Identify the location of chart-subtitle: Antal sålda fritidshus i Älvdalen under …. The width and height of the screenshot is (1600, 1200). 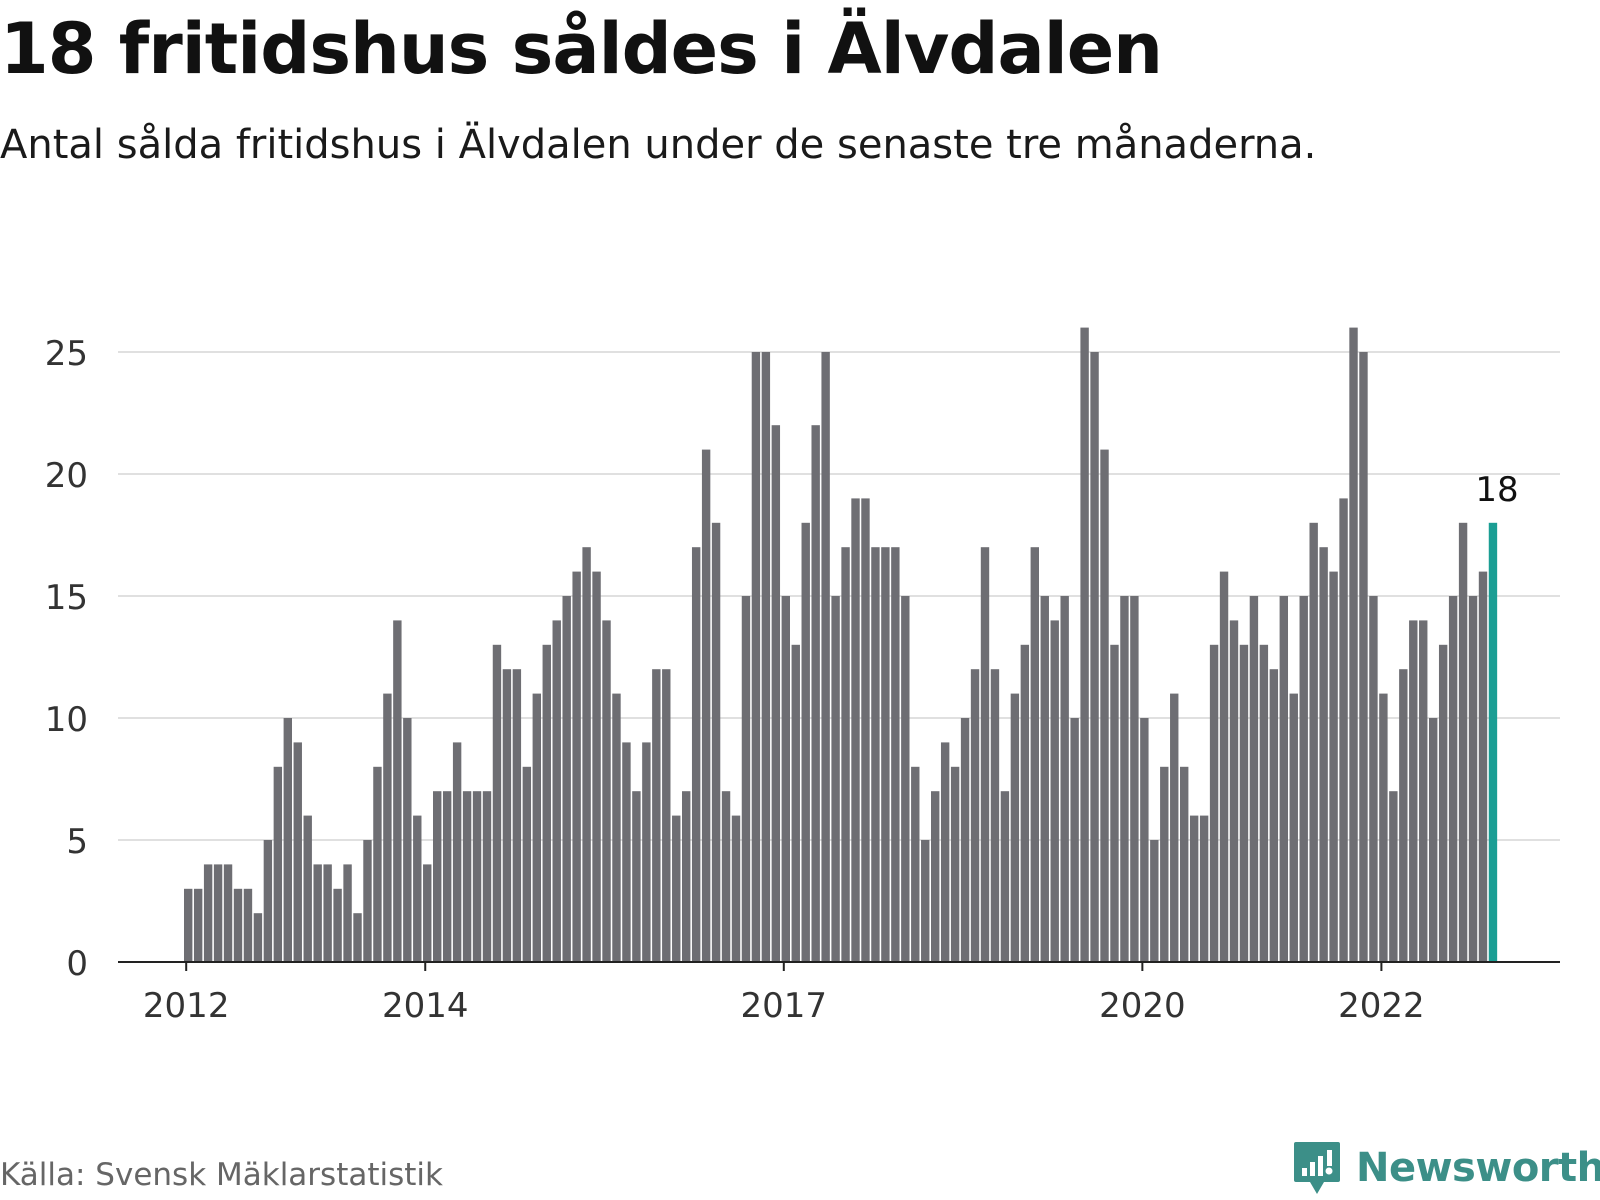
(658, 145).